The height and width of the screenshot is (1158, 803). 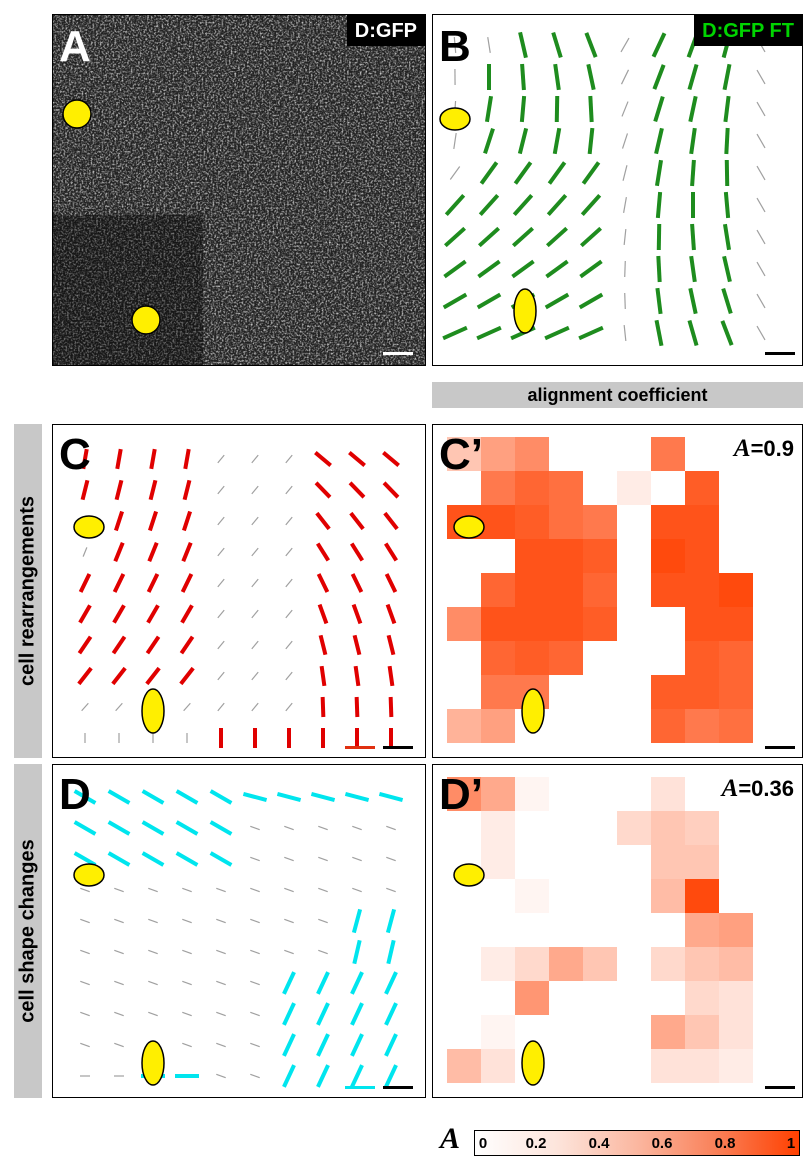 What do you see at coordinates (599, 1143) in the screenshot?
I see `colorbar-tick: 0.4` at bounding box center [599, 1143].